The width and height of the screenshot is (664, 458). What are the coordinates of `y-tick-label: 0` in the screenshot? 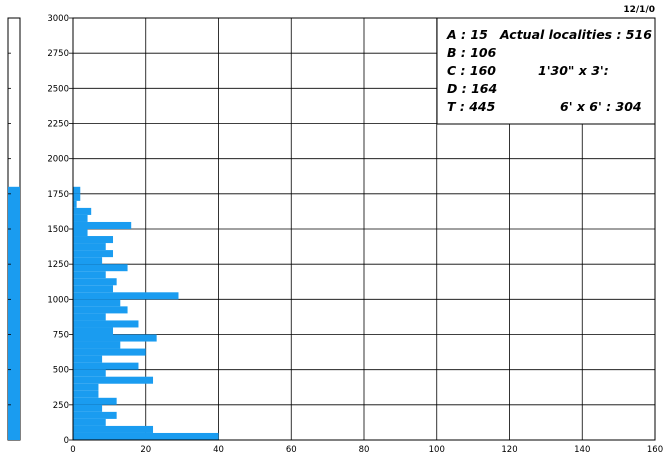 It's located at (66, 441).